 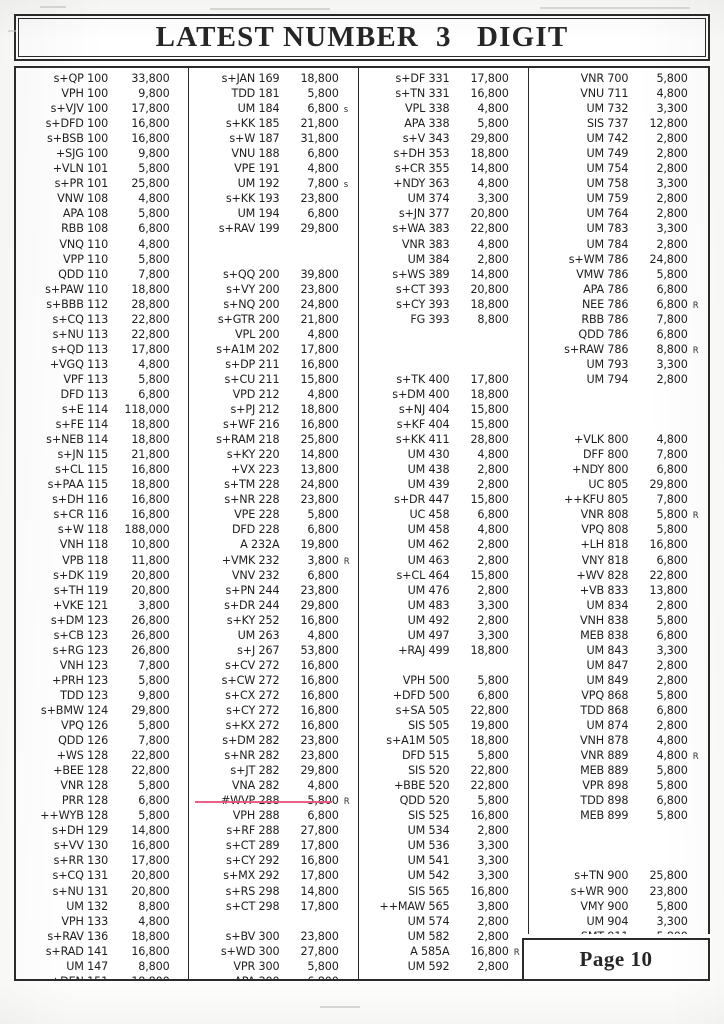 What do you see at coordinates (79, 364) in the screenshot?
I see `row-code: +VGQ 113` at bounding box center [79, 364].